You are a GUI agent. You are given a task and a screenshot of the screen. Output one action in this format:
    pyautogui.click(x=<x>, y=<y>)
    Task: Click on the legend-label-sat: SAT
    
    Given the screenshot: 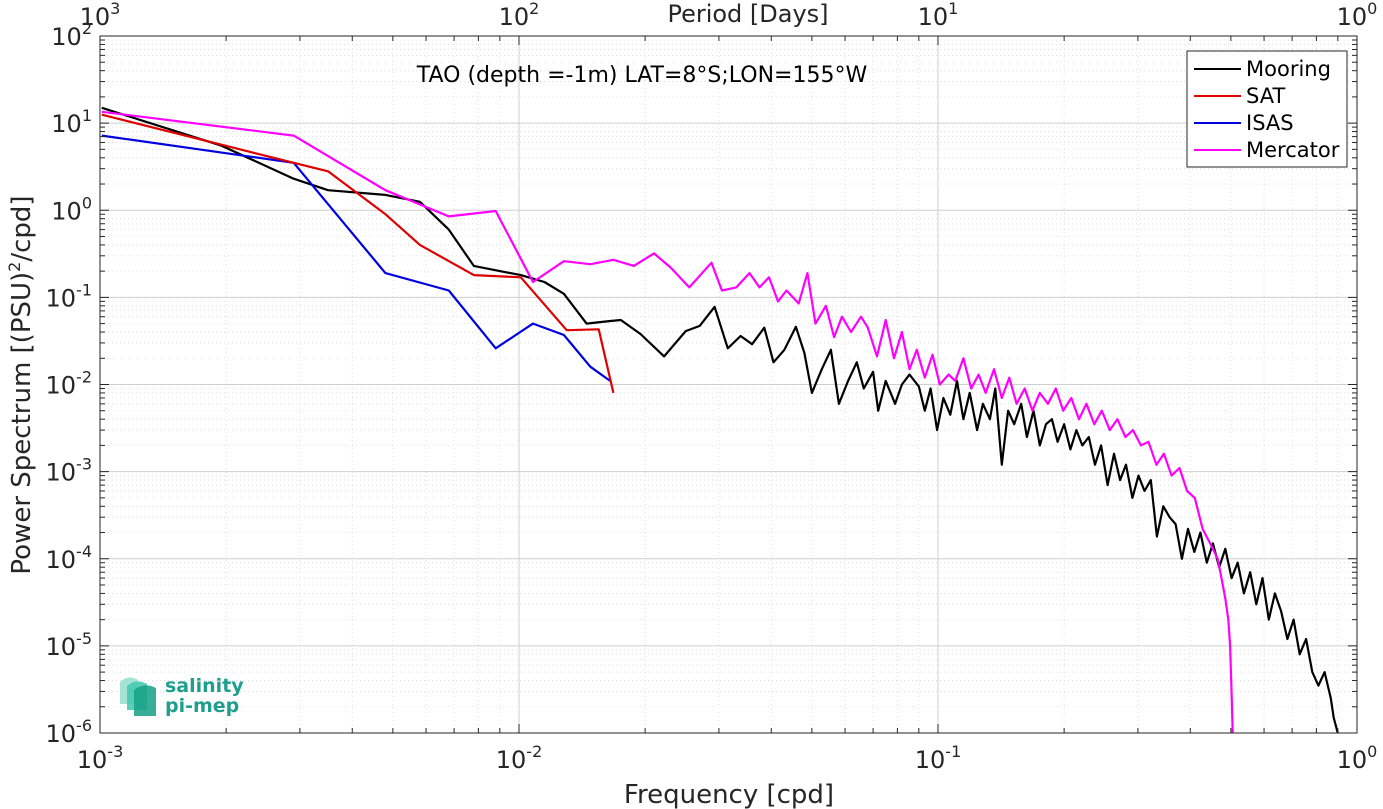 What is the action you would take?
    pyautogui.click(x=1265, y=96)
    